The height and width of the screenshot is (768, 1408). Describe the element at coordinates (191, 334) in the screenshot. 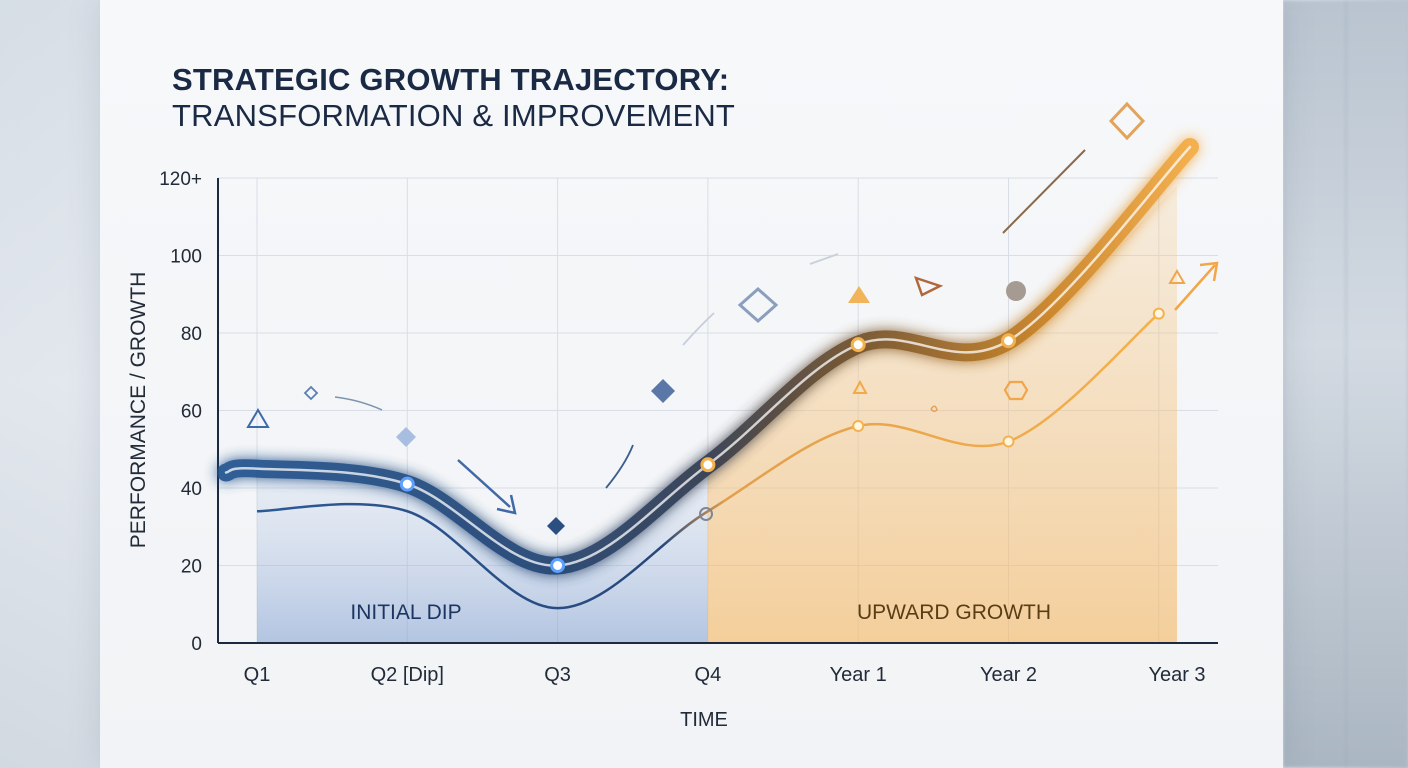

I see `y-tick-label: 80` at that location.